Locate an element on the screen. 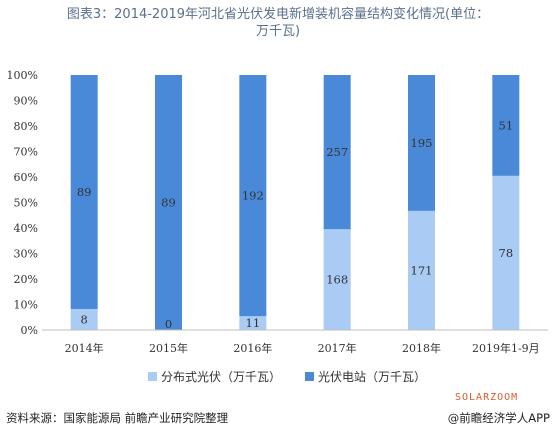  data-label: 257 is located at coordinates (337, 152).